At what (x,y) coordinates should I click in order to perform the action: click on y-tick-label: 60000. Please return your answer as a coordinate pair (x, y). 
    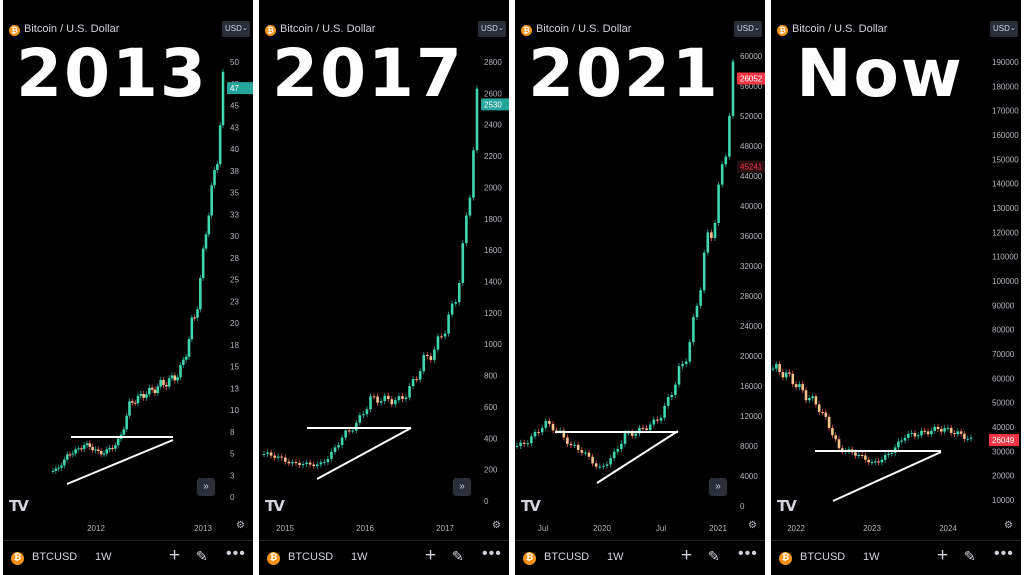
    Looking at the image, I should click on (751, 56).